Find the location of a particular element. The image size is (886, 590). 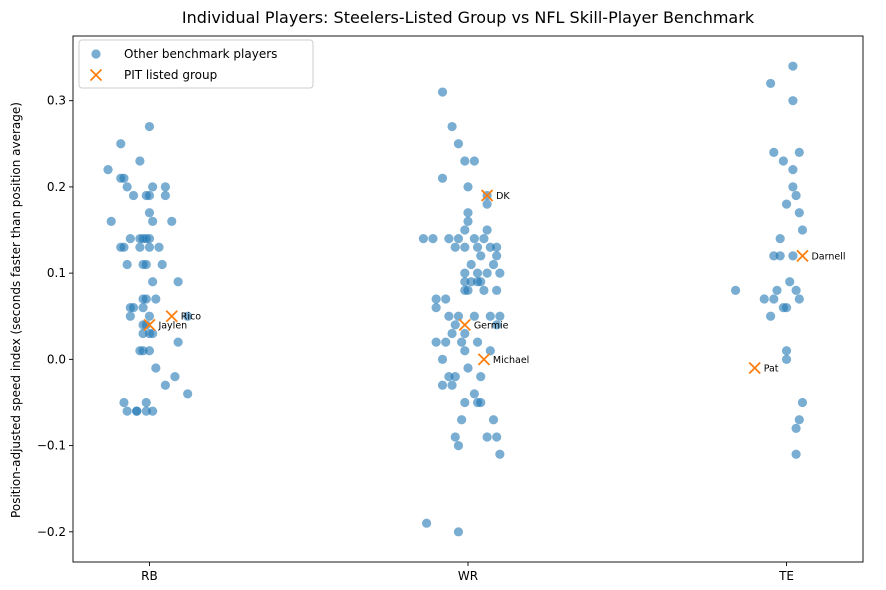

legend: Other benchmark players PIT listed group is located at coordinates (196, 64).